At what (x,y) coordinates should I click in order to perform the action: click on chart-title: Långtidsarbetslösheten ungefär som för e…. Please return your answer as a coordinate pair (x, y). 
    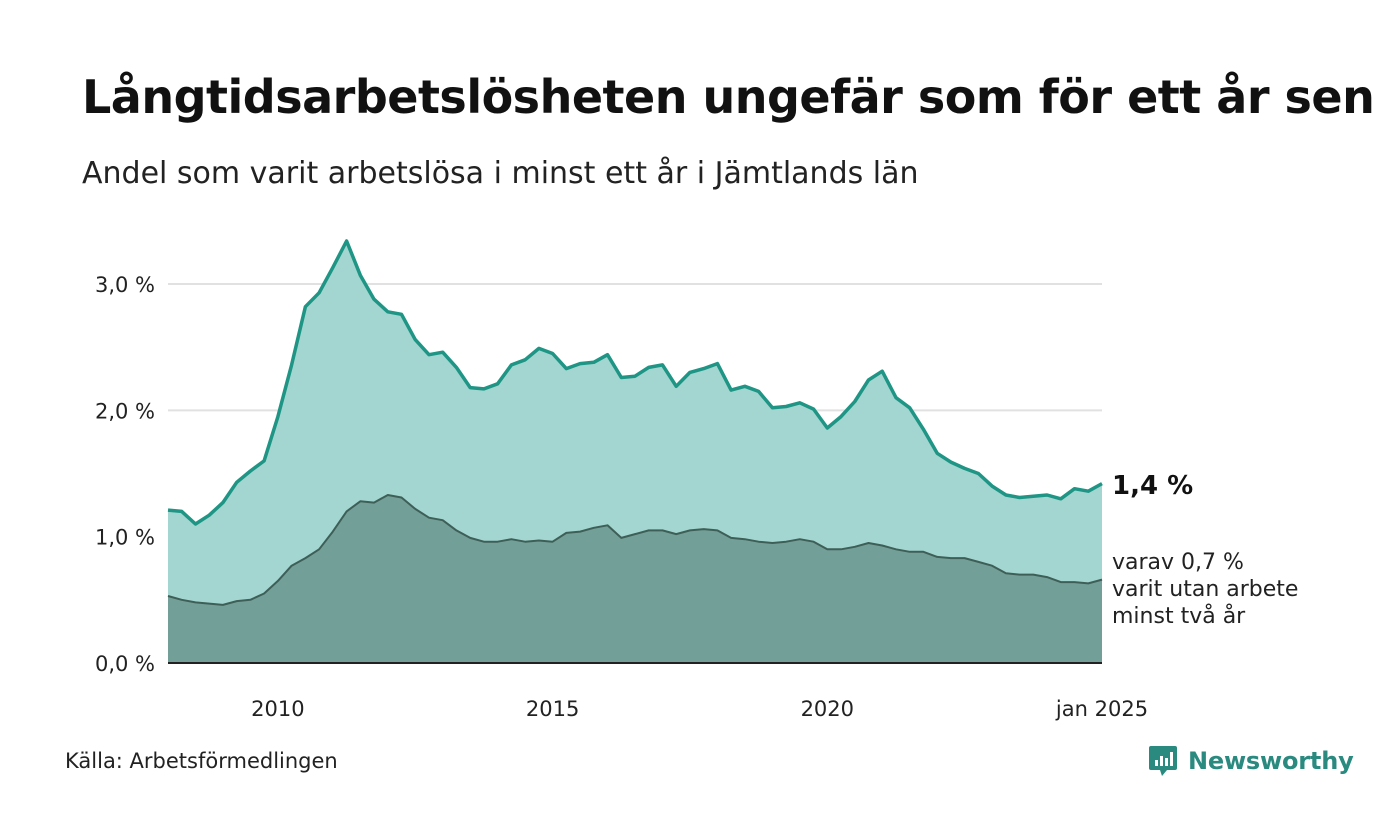
    Looking at the image, I should click on (728, 97).